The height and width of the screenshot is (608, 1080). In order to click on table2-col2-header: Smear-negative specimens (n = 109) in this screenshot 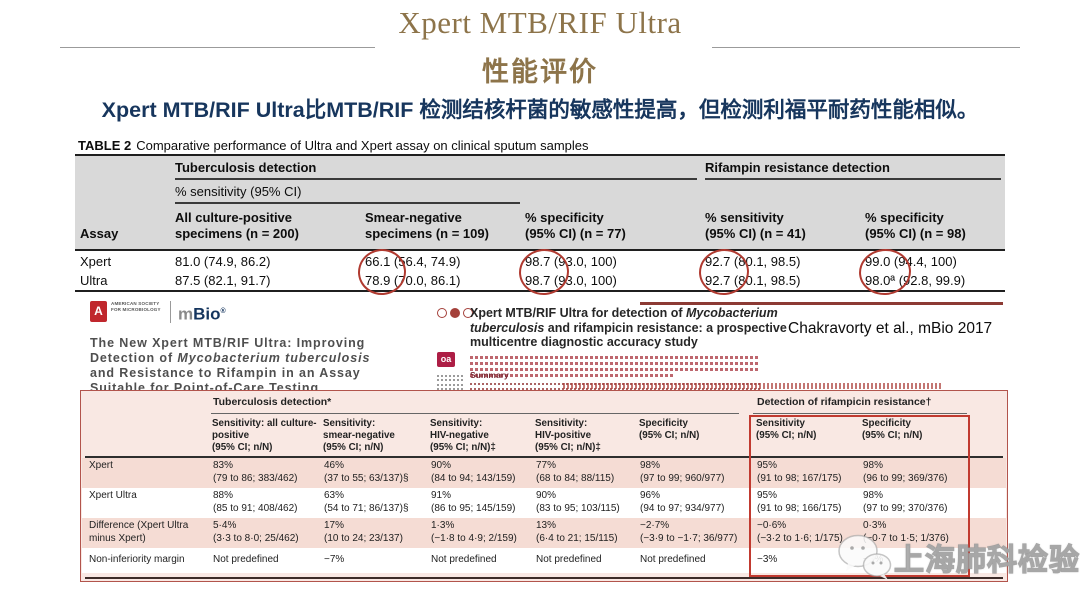, I will do `click(427, 225)`.